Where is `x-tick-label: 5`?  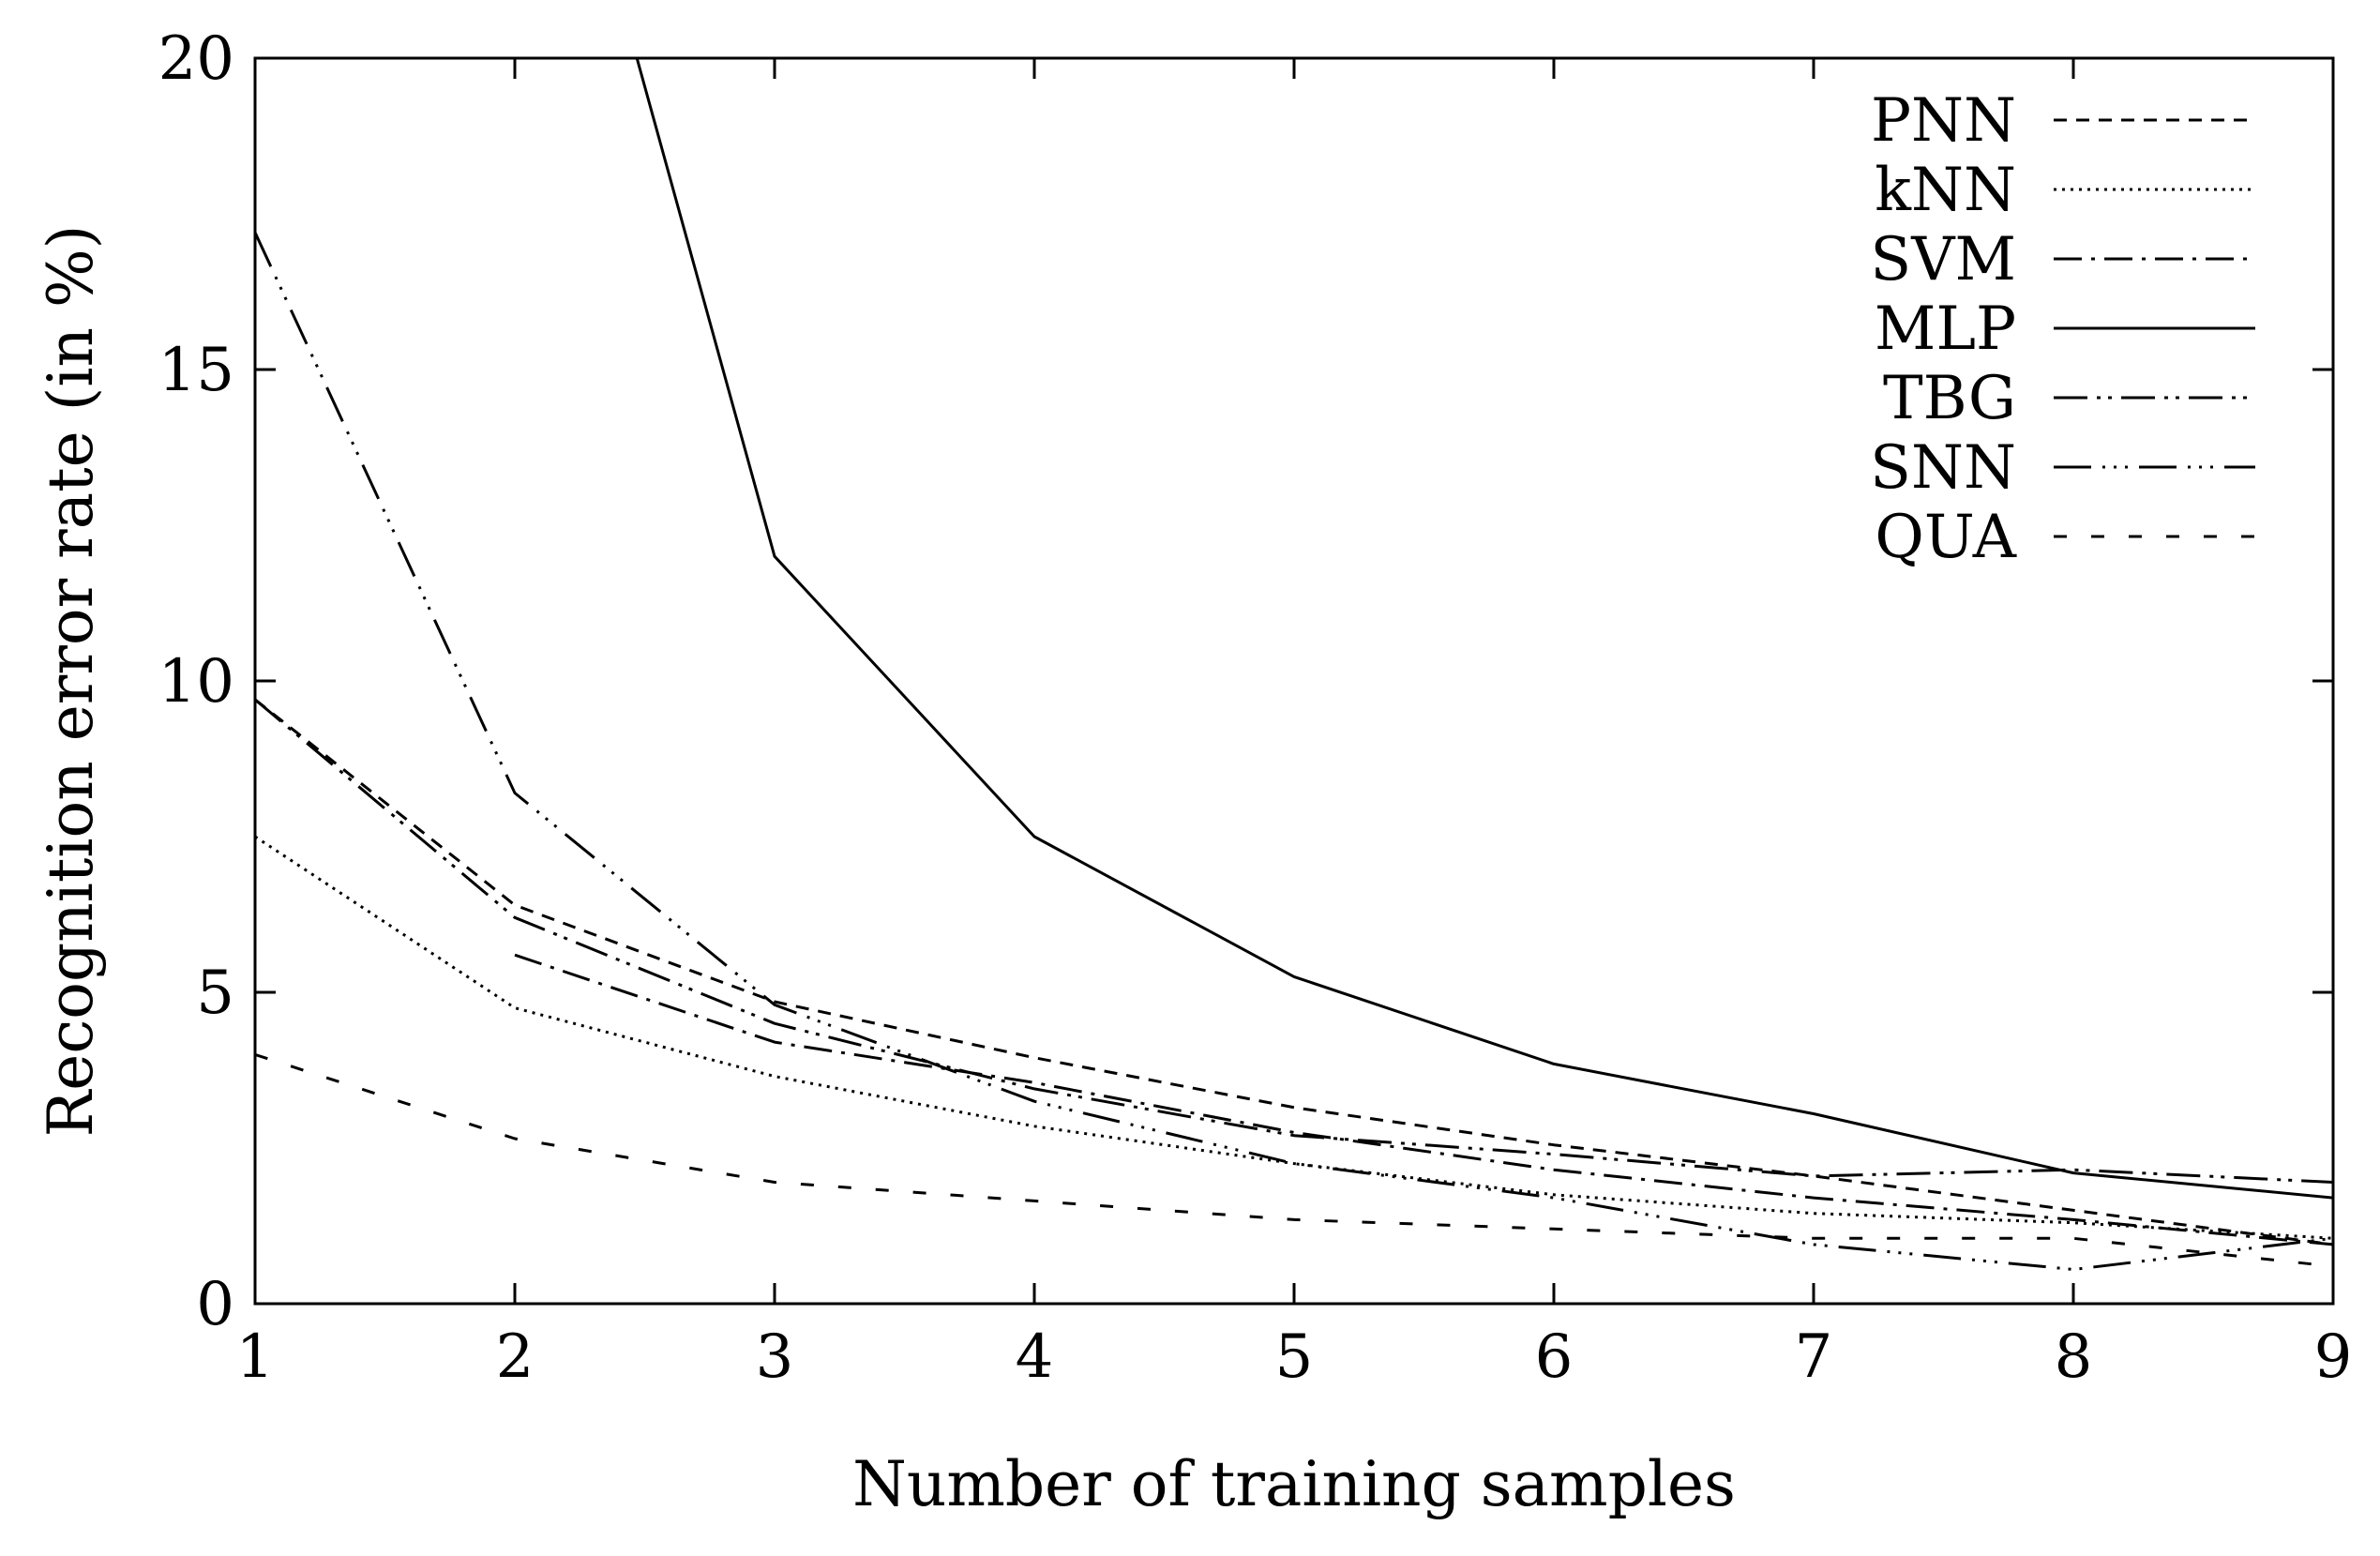
x-tick-label: 5 is located at coordinates (1294, 1357).